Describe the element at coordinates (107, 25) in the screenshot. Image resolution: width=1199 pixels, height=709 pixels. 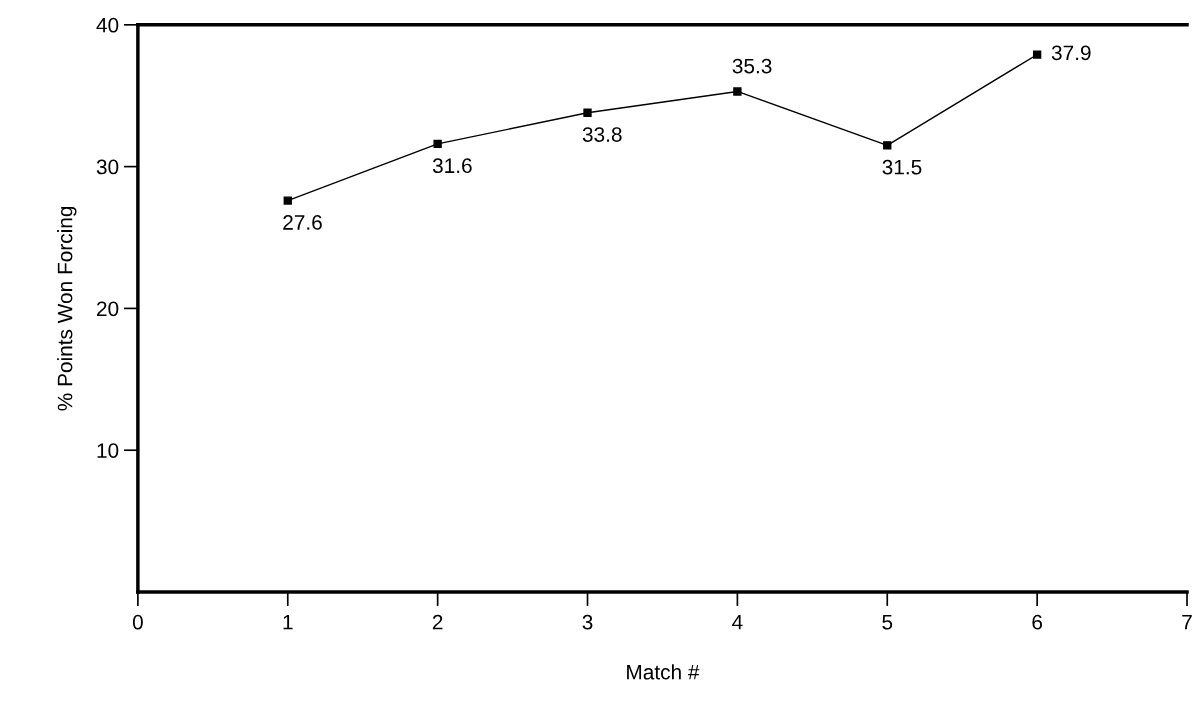
I see `y-tick-label: 40` at that location.